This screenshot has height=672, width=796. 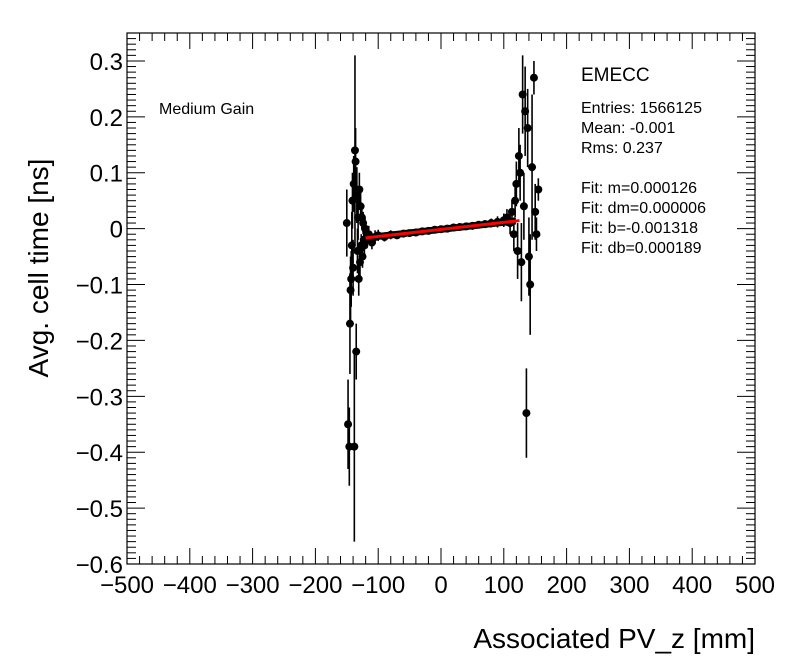 I want to click on stats-entries: Entries: 1566125, so click(x=641, y=108).